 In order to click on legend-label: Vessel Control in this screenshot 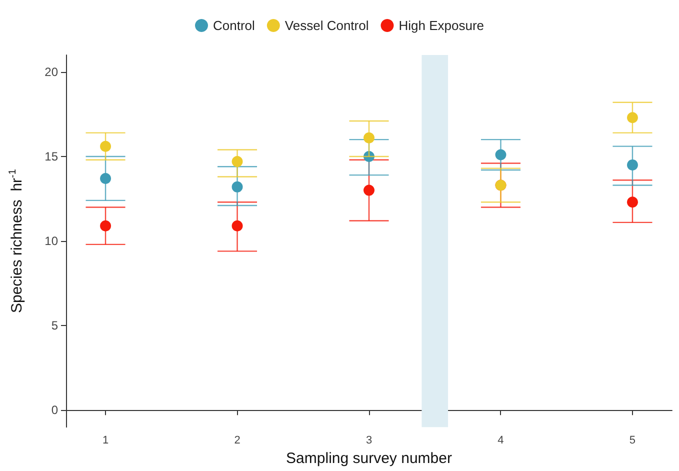, I will do `click(326, 25)`.